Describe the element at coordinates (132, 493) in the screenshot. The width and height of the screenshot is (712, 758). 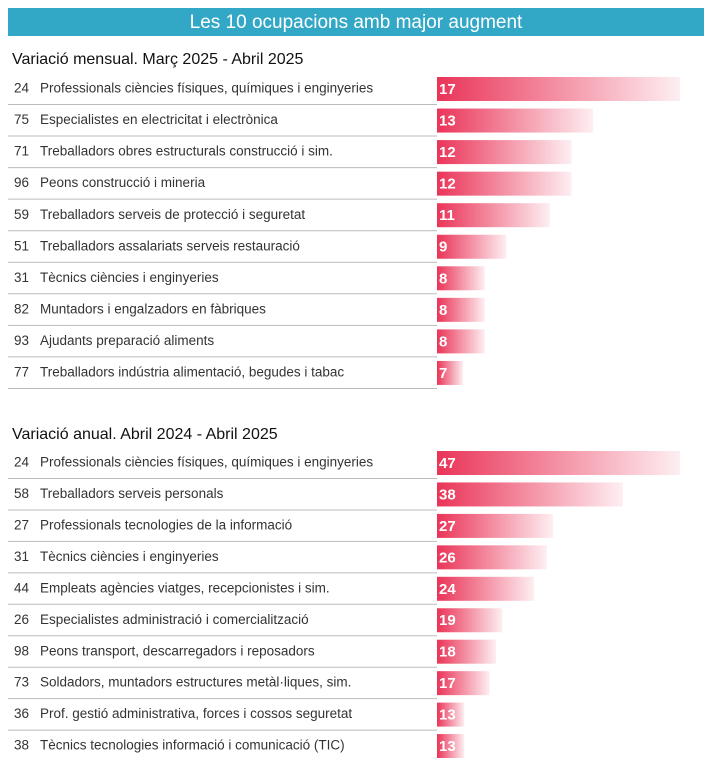
I see `occupation-label: Treballadors serveis personals` at that location.